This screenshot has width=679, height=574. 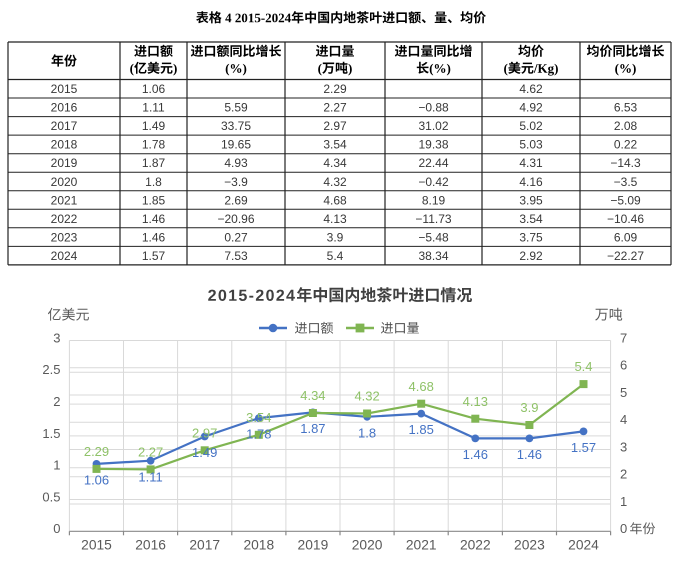 I want to click on svg-text: 5.59, so click(x=236, y=108).